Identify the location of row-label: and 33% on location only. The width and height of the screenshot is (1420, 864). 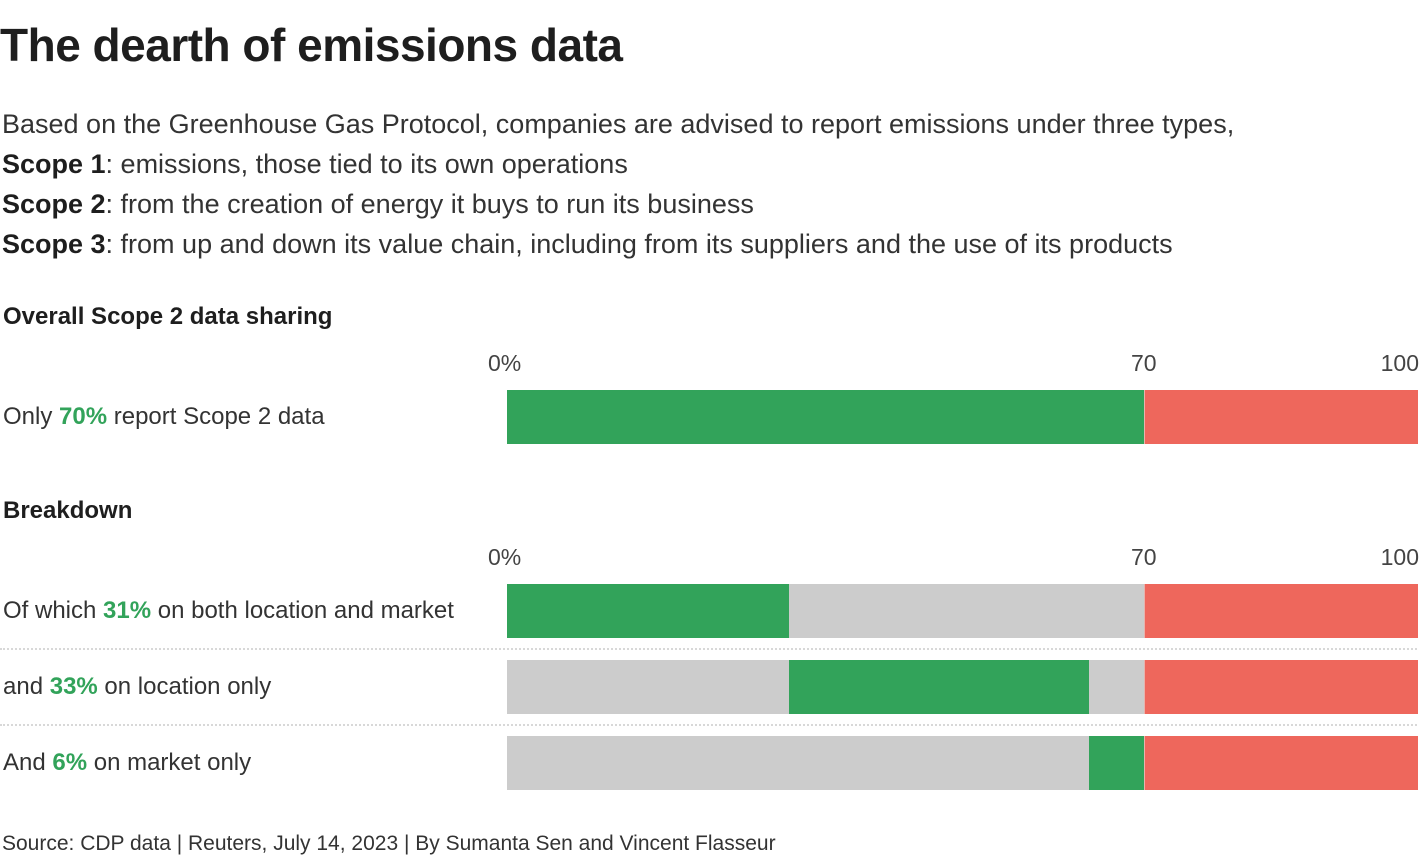
(137, 687).